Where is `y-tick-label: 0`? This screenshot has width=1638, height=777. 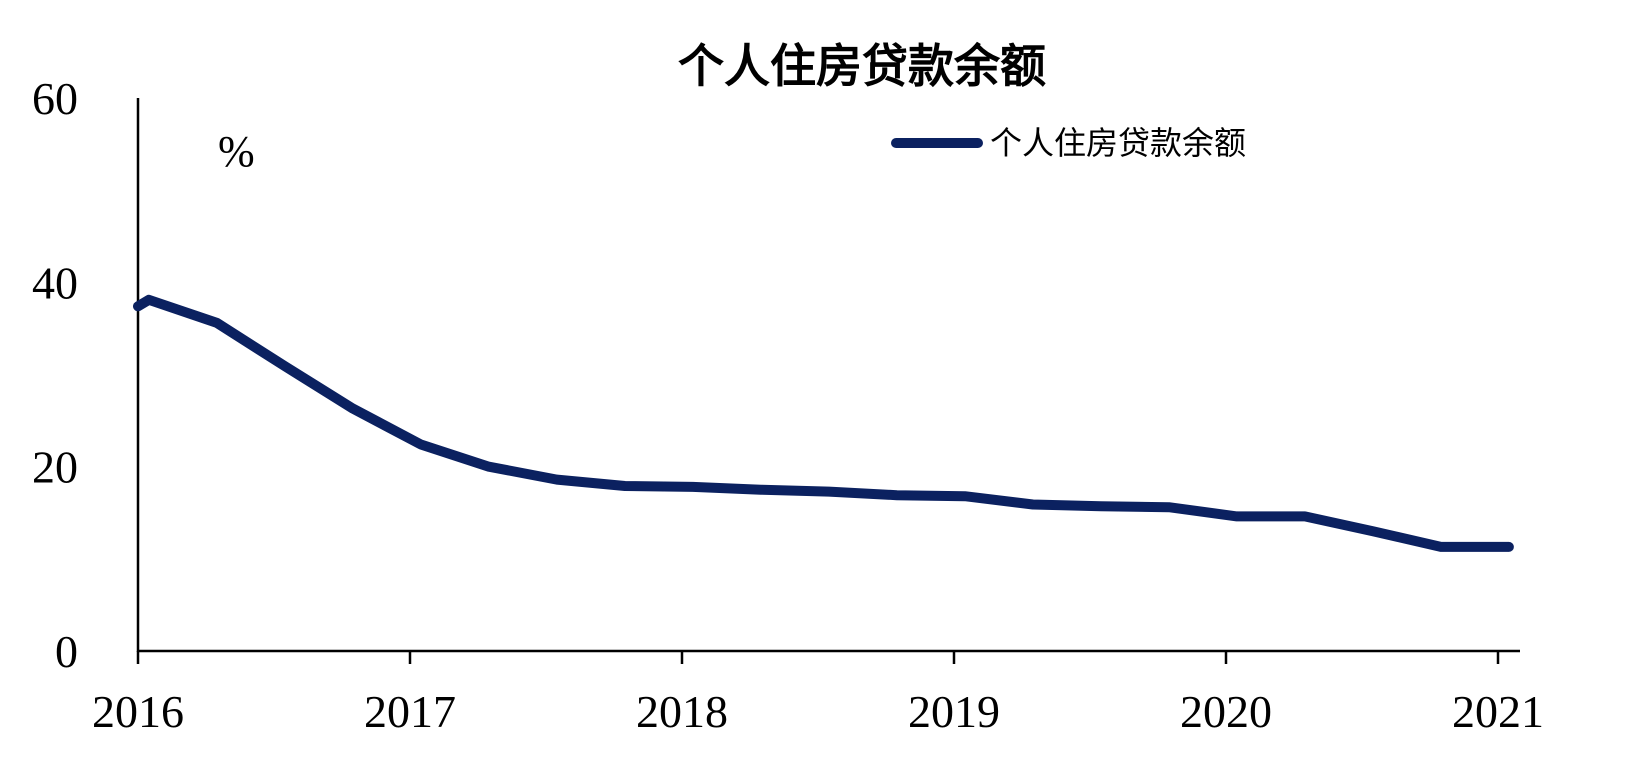
y-tick-label: 0 is located at coordinates (66, 651).